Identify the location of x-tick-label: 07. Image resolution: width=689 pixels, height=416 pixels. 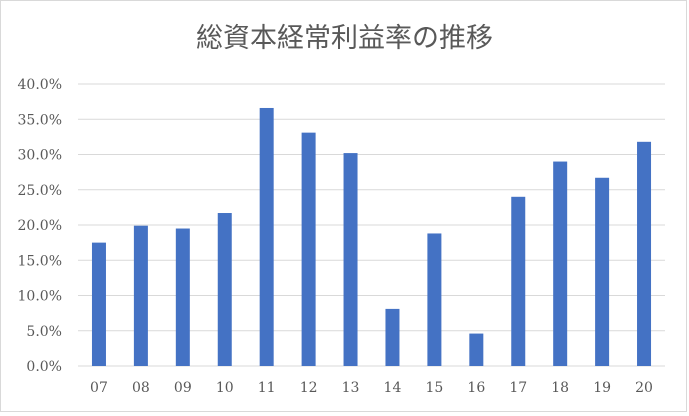
(99, 388).